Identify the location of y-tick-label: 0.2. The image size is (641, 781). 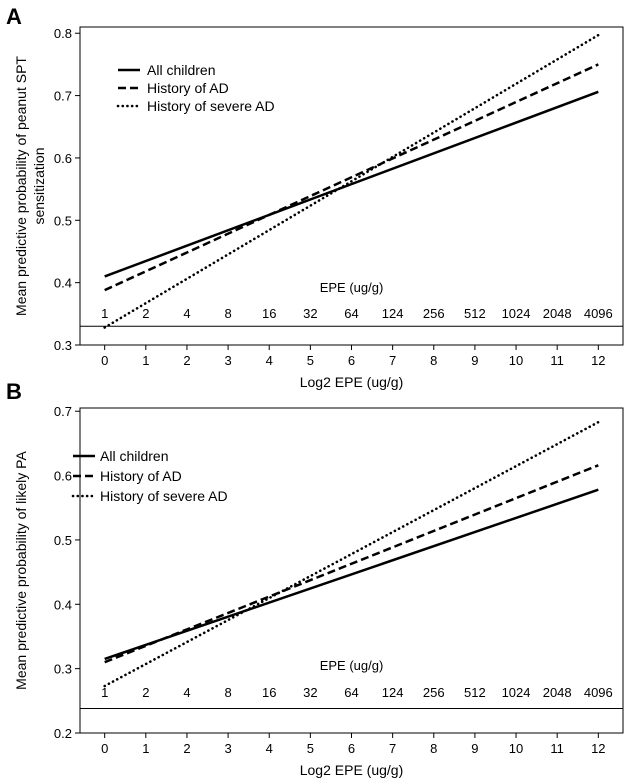
(63, 733).